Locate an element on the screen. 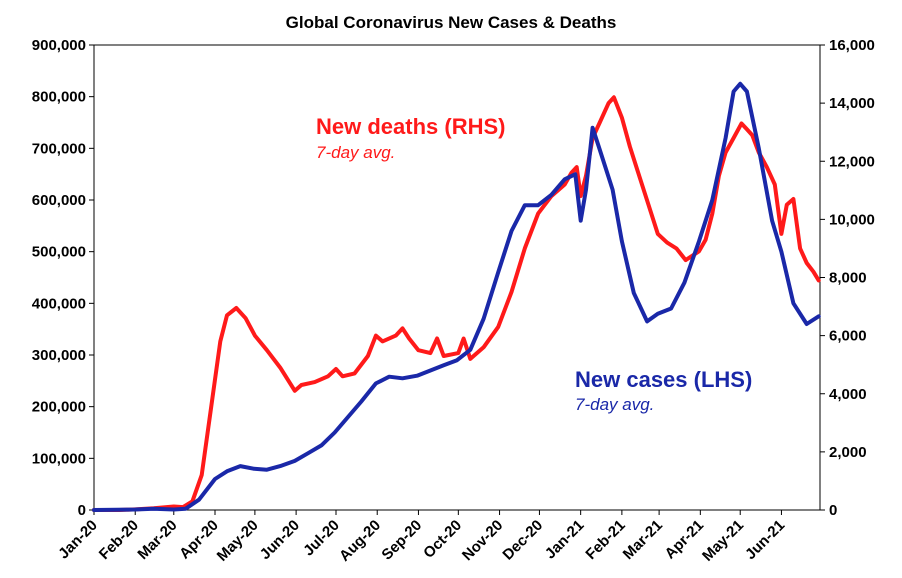  x-tick-label: Mar-21 is located at coordinates (643, 540).